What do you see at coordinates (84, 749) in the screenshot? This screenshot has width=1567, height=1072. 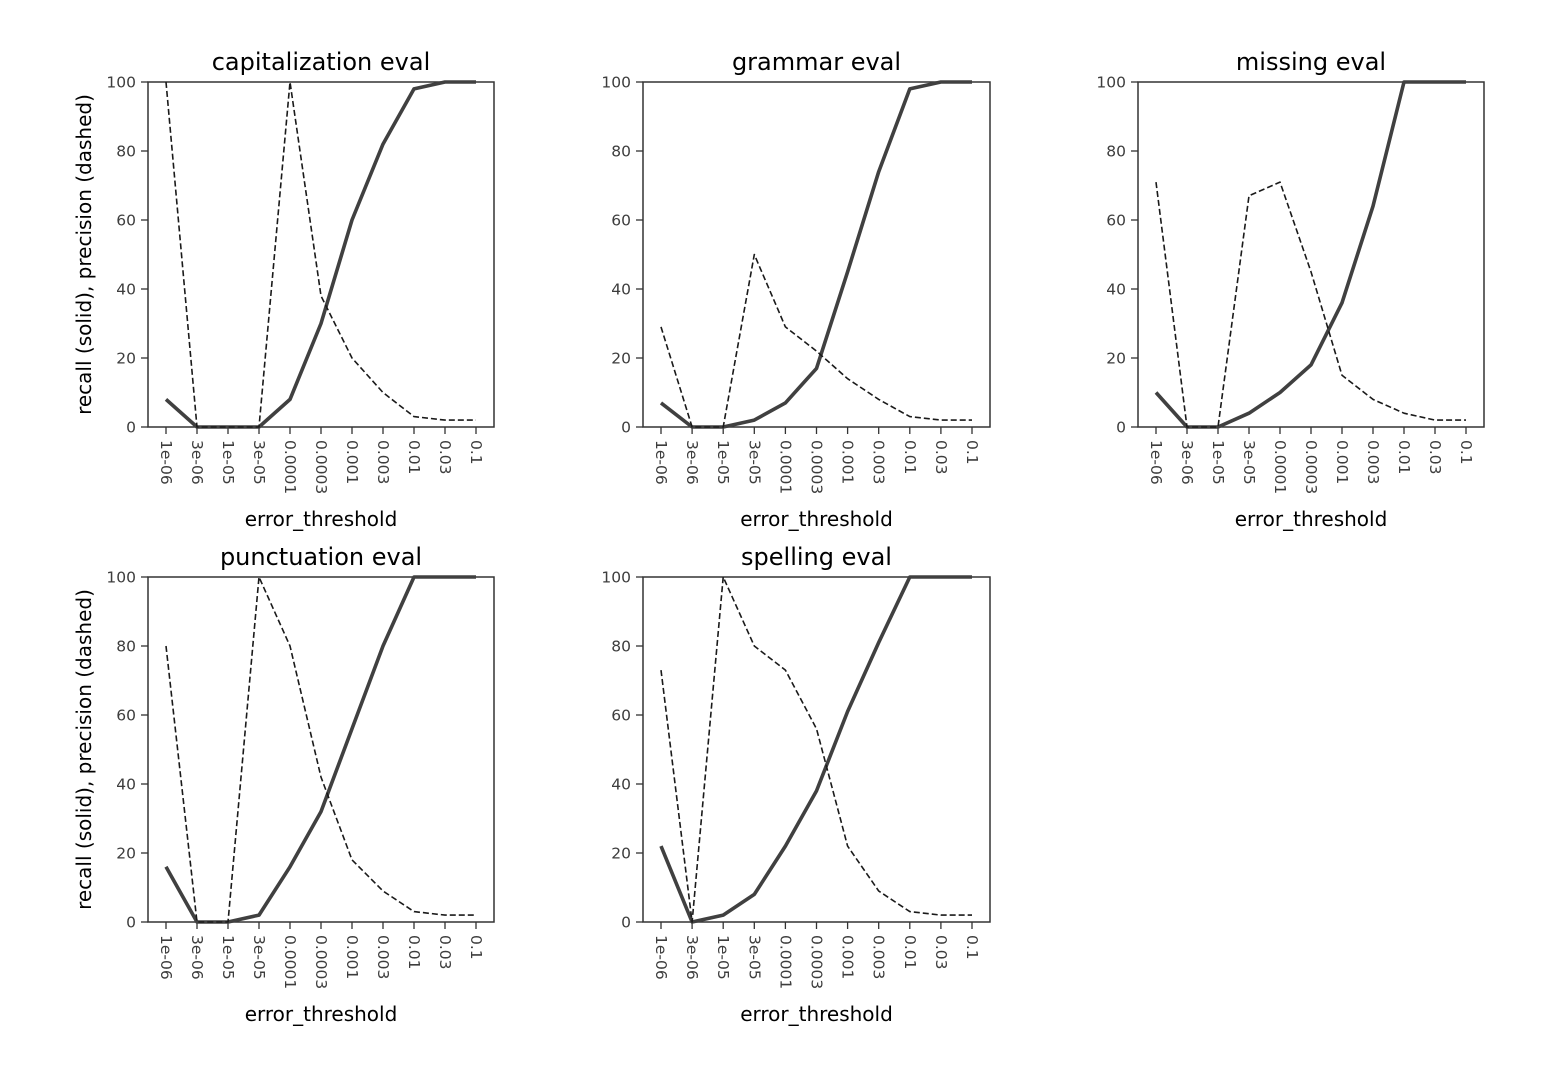 I see `y-axis-label: recall (solid), precision (dashed)` at bounding box center [84, 749].